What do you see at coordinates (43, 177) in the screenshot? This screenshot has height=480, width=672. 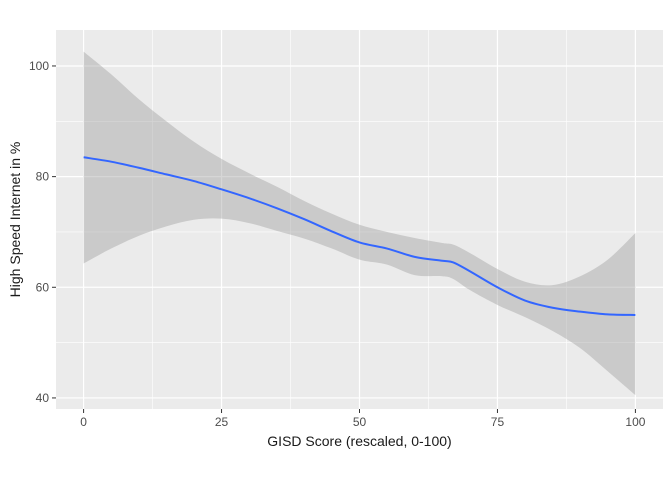 I see `y-tick-label: 80` at bounding box center [43, 177].